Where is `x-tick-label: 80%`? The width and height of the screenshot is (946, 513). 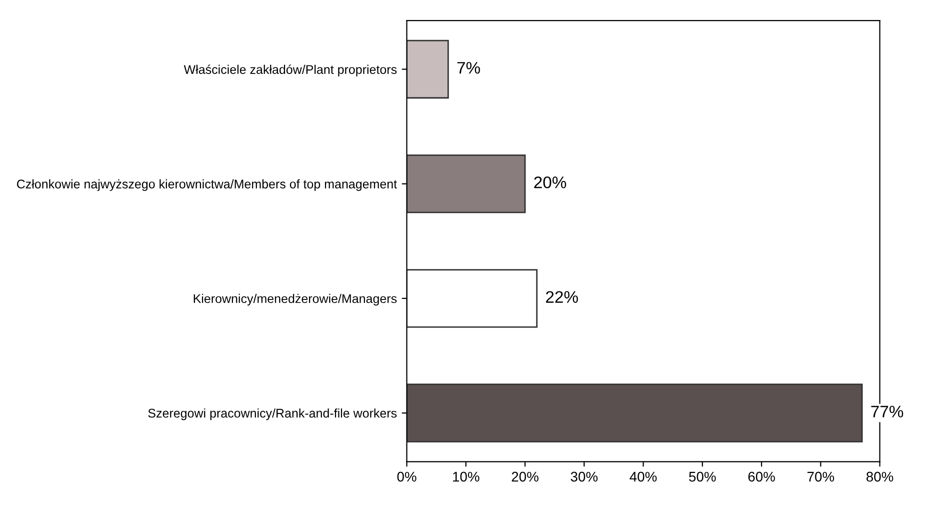 x-tick-label: 80% is located at coordinates (880, 477).